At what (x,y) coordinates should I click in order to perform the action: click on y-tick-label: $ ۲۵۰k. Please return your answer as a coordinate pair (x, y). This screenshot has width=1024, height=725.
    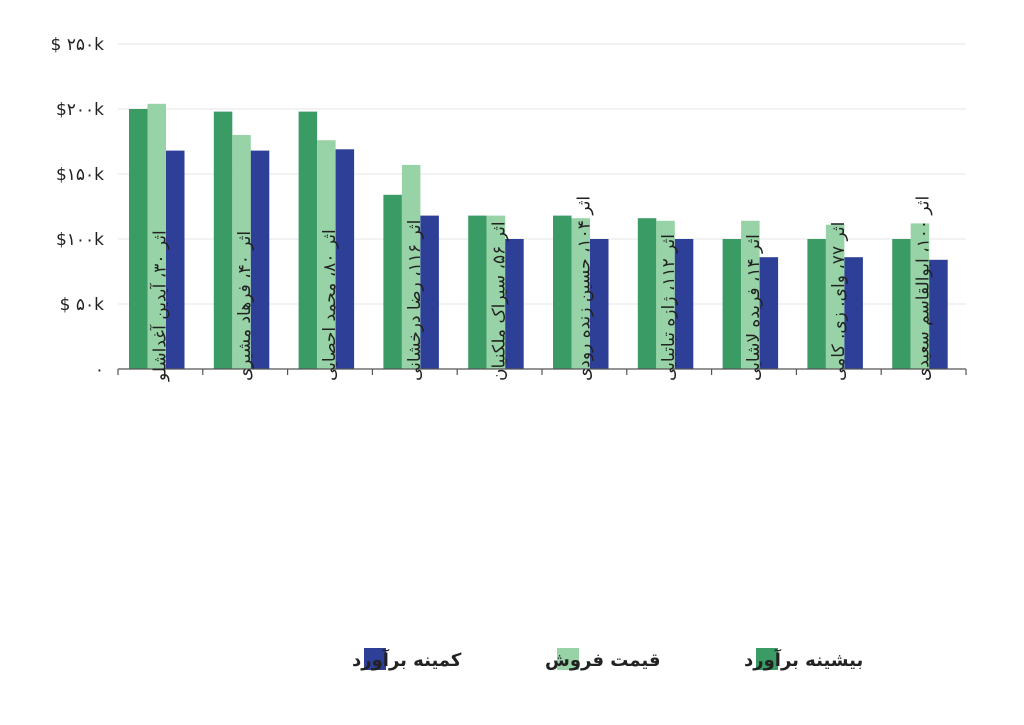
    Looking at the image, I should click on (78, 45).